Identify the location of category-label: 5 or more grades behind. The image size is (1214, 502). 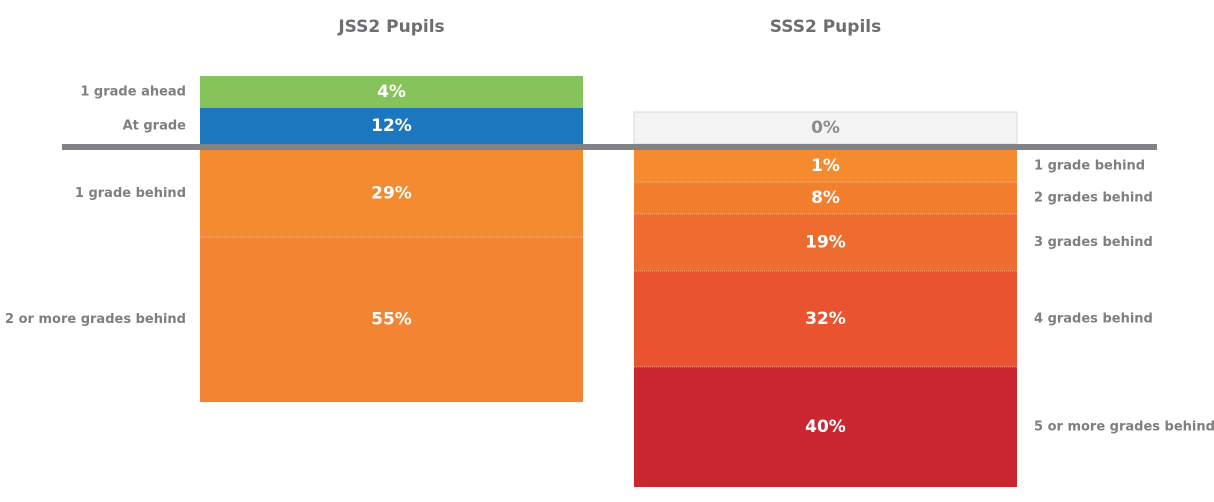
(1124, 427).